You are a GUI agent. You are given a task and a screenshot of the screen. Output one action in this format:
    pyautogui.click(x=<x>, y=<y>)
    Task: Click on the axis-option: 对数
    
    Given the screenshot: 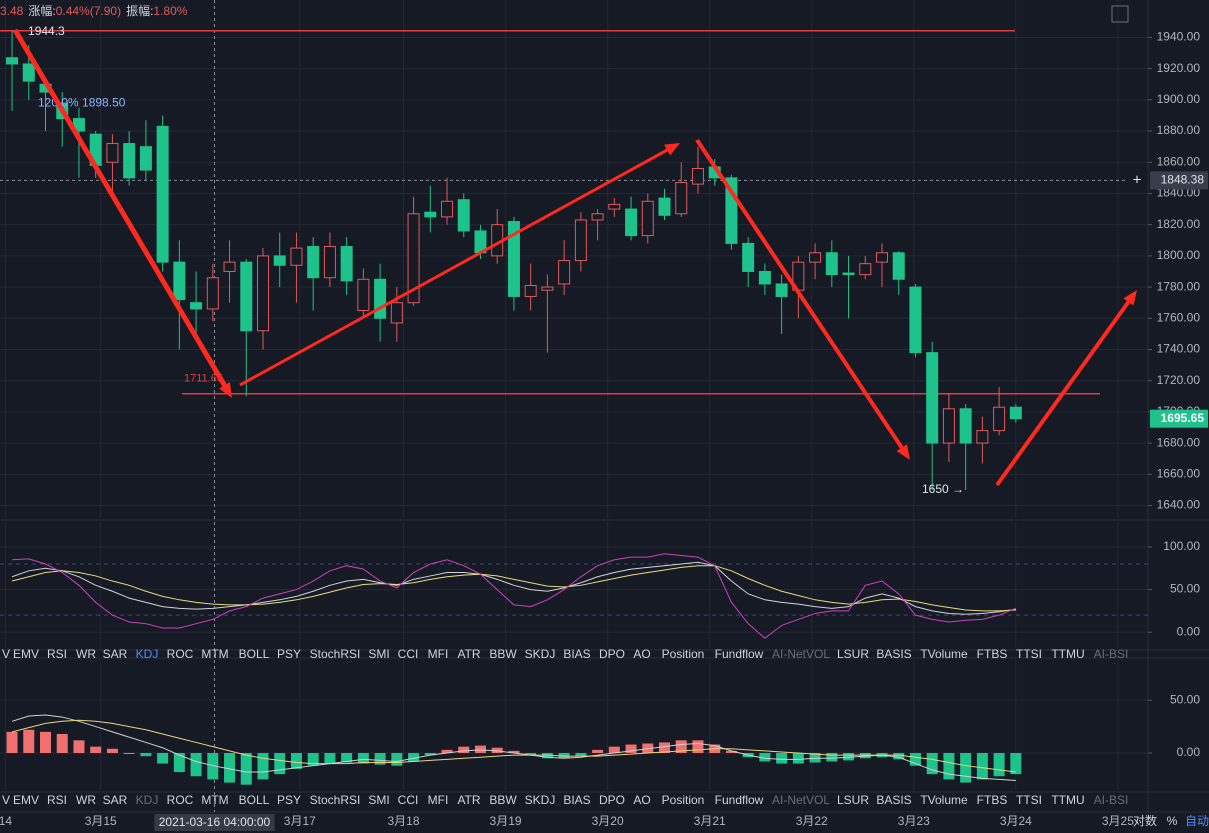 What is the action you would take?
    pyautogui.click(x=1145, y=820)
    